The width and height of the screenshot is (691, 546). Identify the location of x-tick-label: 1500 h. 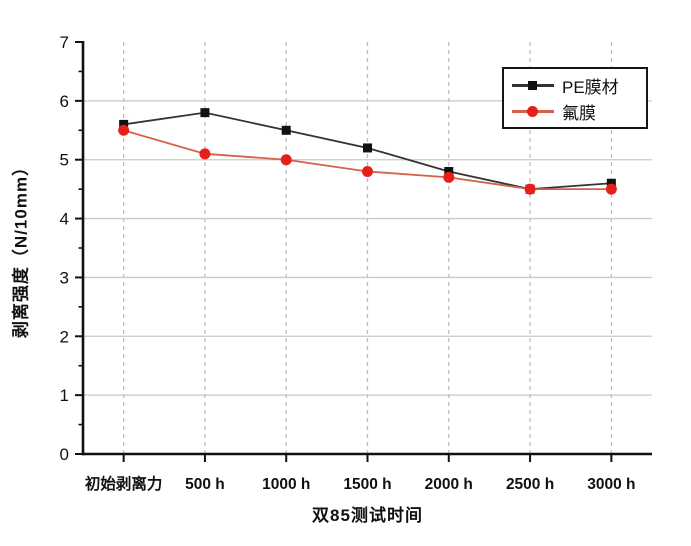
(367, 484).